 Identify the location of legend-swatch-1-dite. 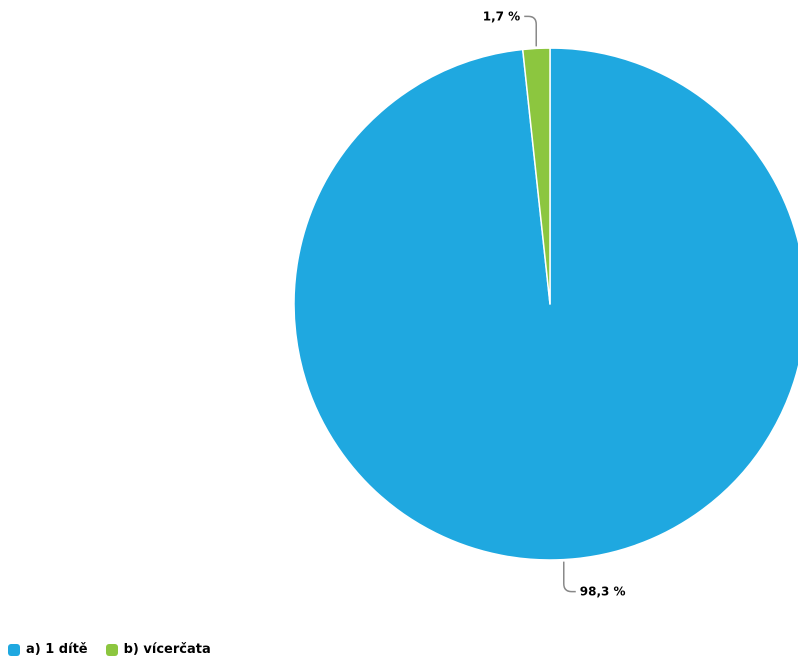
(14, 649).